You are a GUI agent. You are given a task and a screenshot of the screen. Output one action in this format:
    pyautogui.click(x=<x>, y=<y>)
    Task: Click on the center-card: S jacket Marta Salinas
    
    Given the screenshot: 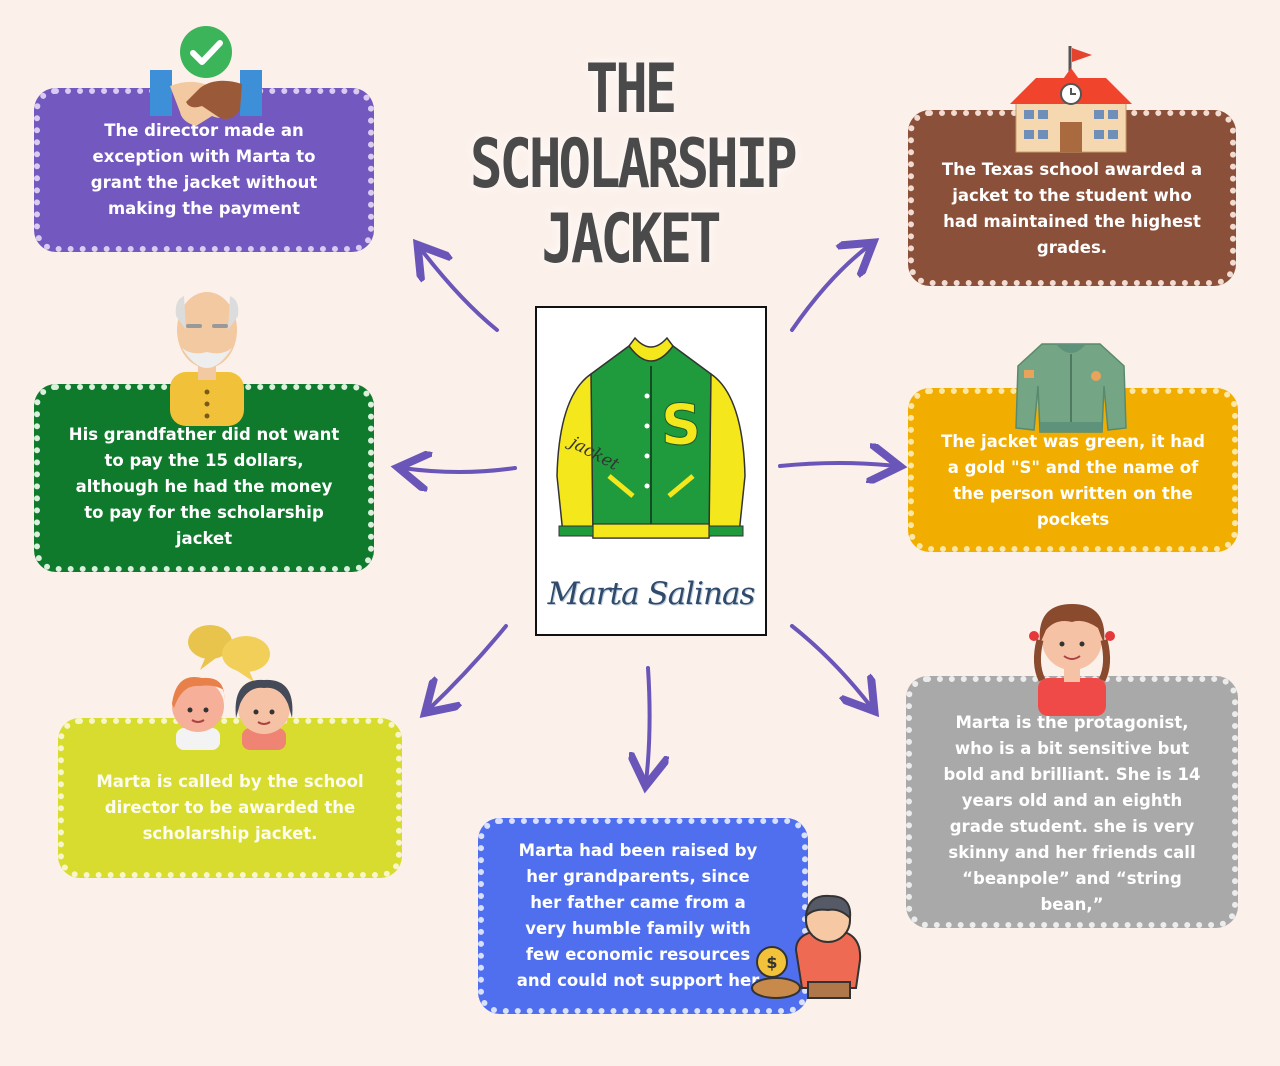 What is the action you would take?
    pyautogui.click(x=651, y=471)
    